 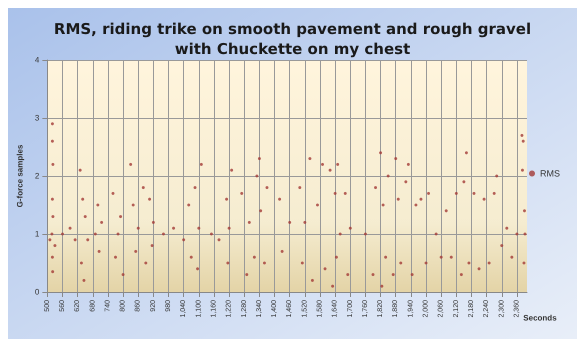 What do you see at coordinates (37, 234) in the screenshot?
I see `y-tick-label: 1` at bounding box center [37, 234].